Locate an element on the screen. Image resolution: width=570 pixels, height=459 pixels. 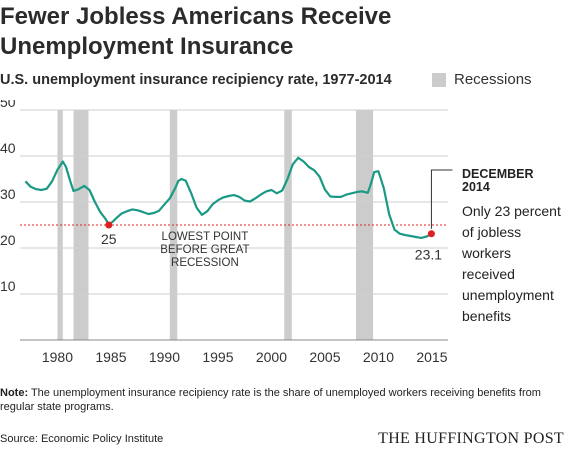
x-tick-label-2005: 2005 is located at coordinates (324, 357).